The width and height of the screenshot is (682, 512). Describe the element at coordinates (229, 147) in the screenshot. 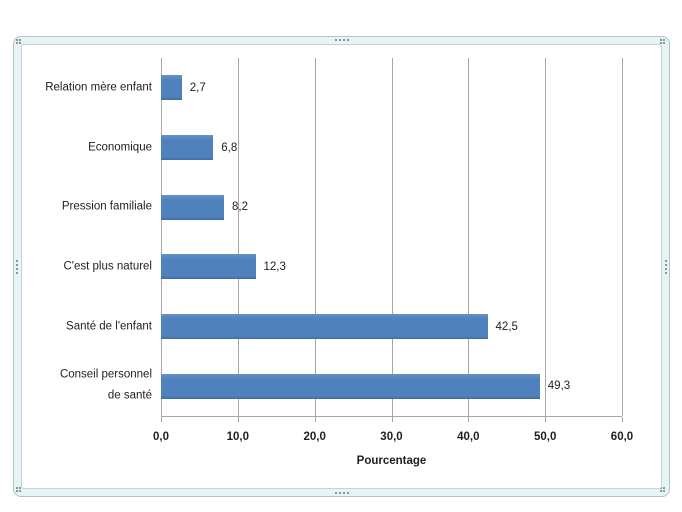

I see `data-label: 6,8` at that location.